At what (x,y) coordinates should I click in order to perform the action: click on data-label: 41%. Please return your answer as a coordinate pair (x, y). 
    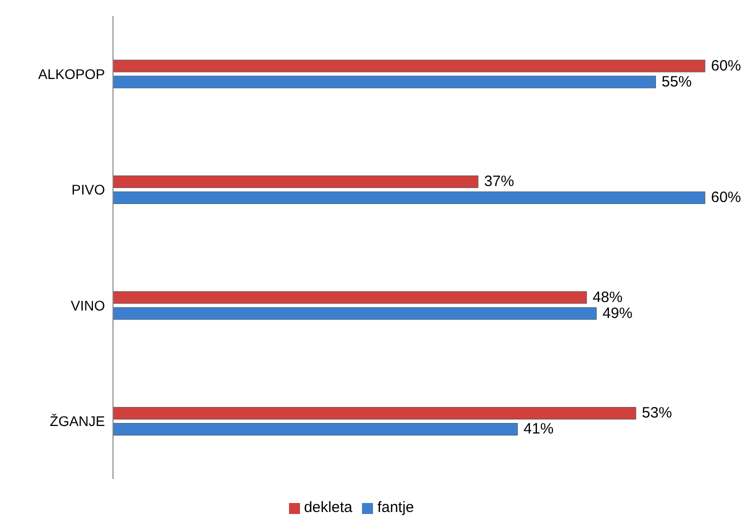
    Looking at the image, I should click on (539, 429).